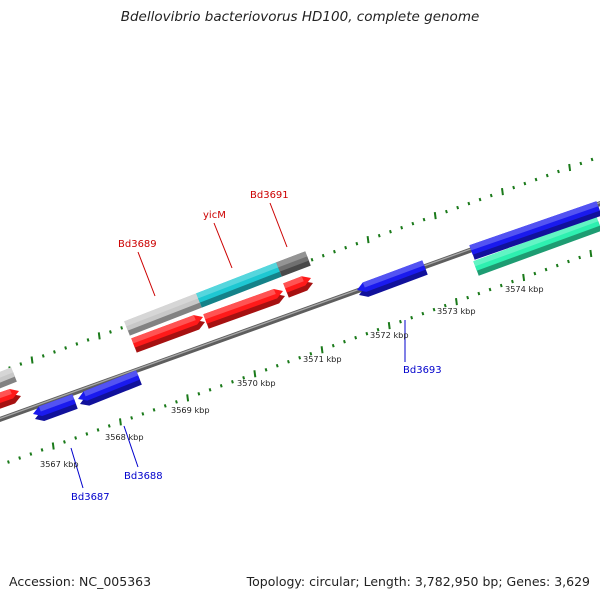  I want to click on ruler-label: 3568 kbp, so click(124, 437).